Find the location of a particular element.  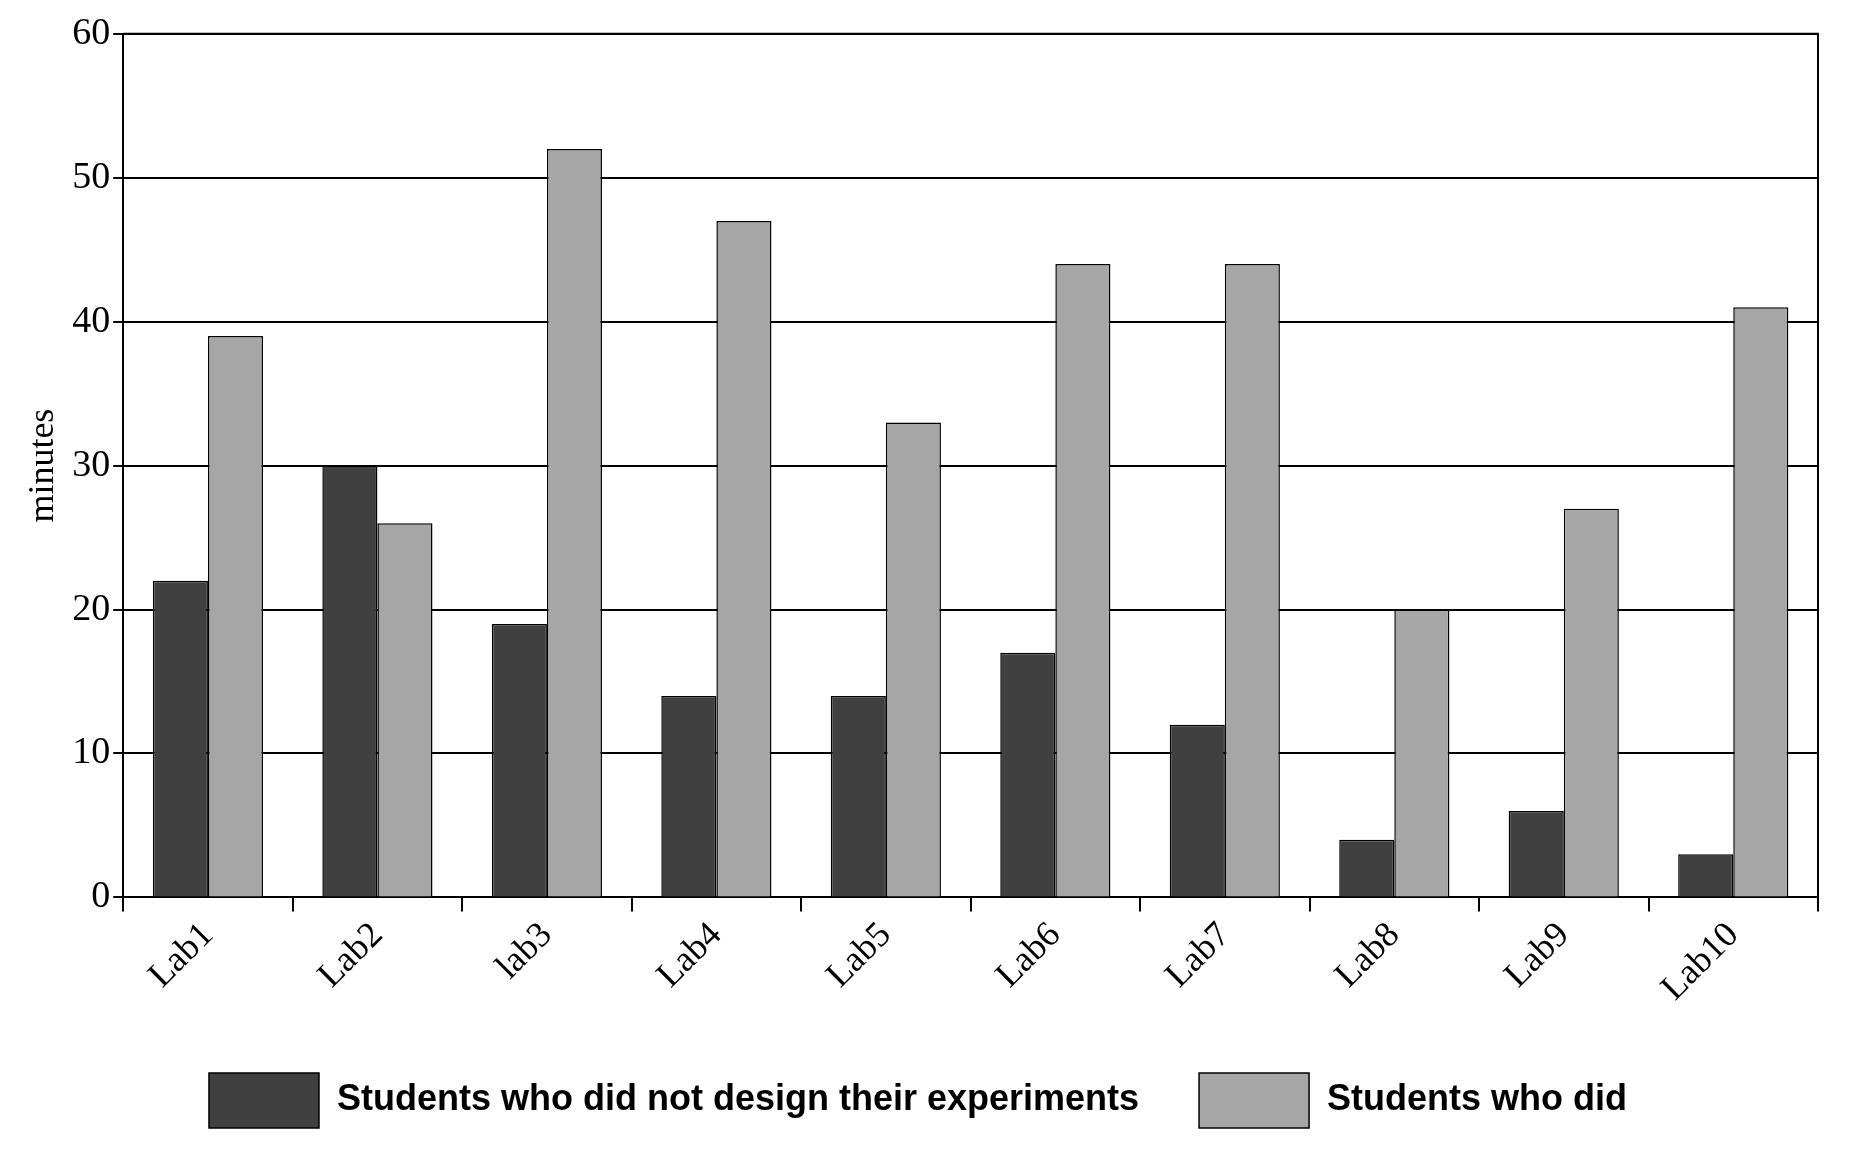

legend-label: Students who did not design their experiments is located at coordinates (738, 1098).